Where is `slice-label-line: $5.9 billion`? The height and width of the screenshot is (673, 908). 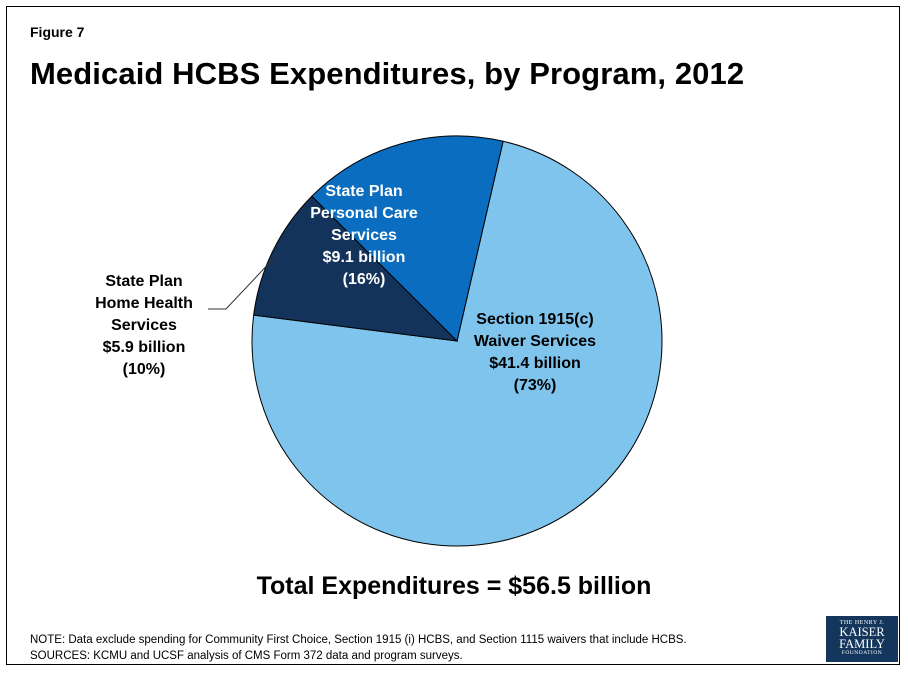
slice-label-line: $5.9 billion is located at coordinates (144, 347).